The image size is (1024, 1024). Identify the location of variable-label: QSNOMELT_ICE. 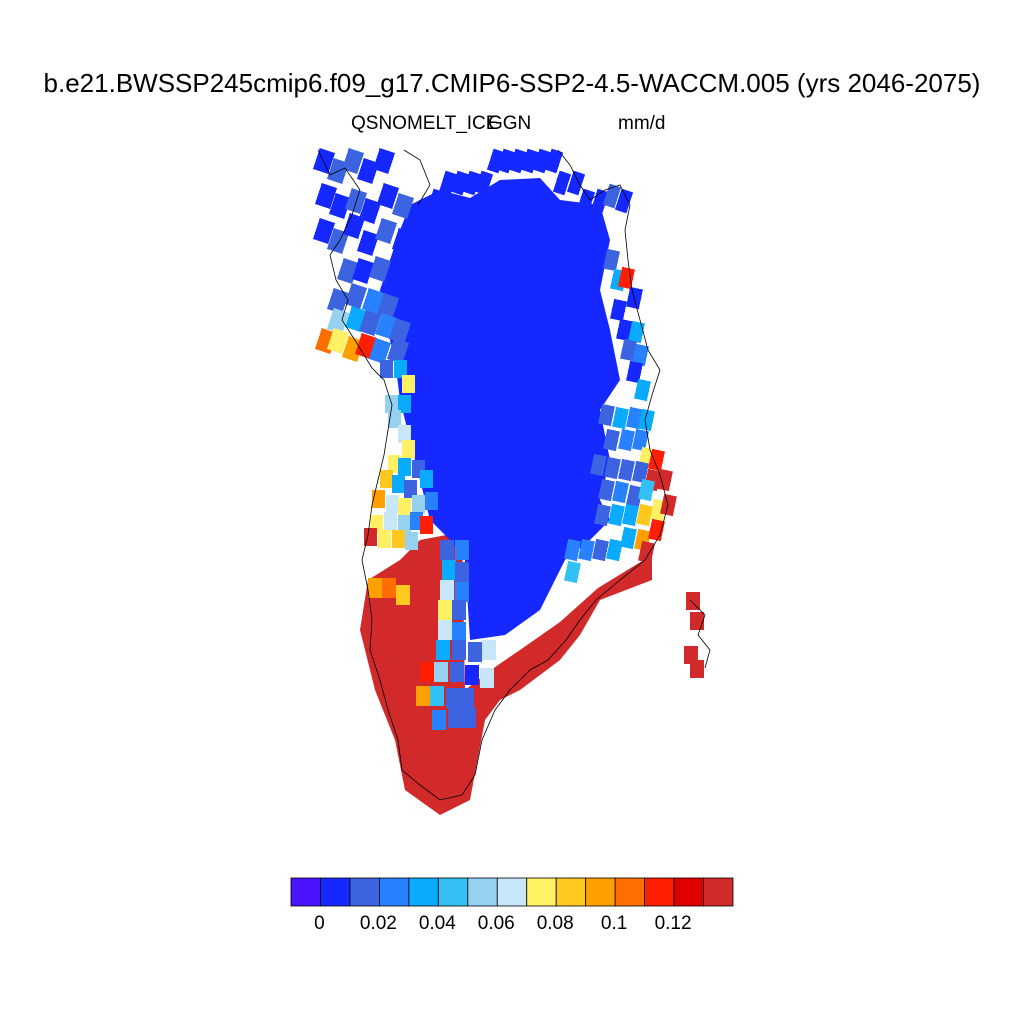
(425, 123).